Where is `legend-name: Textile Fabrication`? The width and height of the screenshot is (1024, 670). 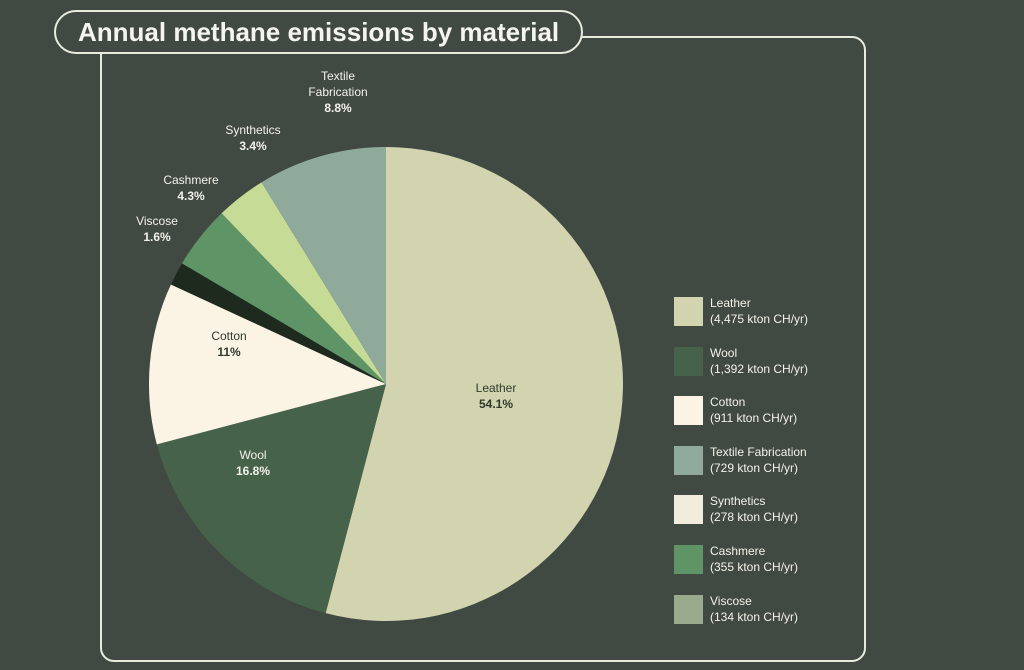
legend-name: Textile Fabrication is located at coordinates (758, 451).